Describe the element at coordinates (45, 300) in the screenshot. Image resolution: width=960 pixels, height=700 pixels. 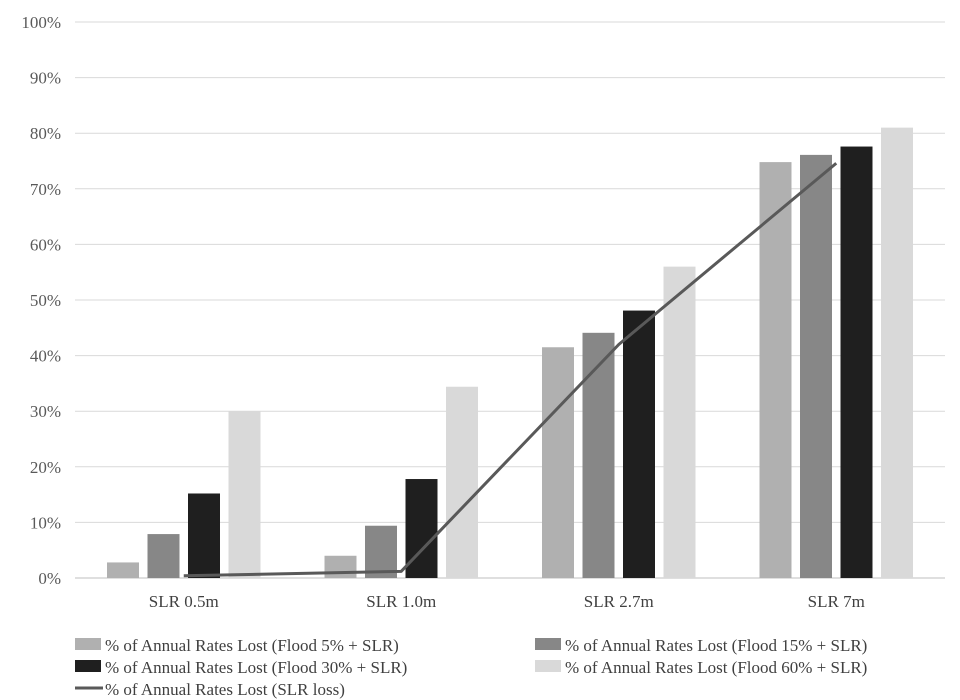
I see `y-tick-label: 50%` at that location.